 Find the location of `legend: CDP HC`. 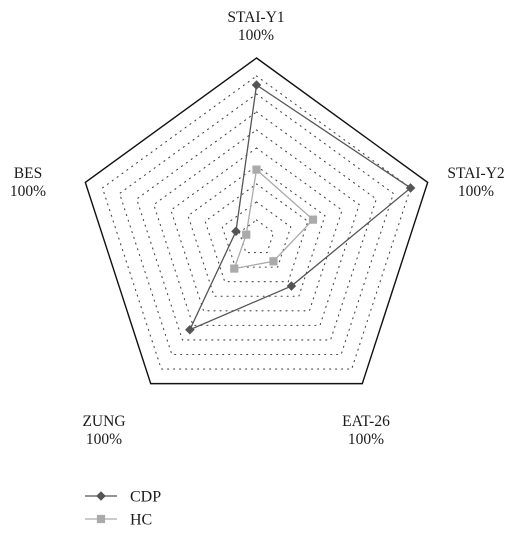

legend: CDP HC is located at coordinates (123, 509).